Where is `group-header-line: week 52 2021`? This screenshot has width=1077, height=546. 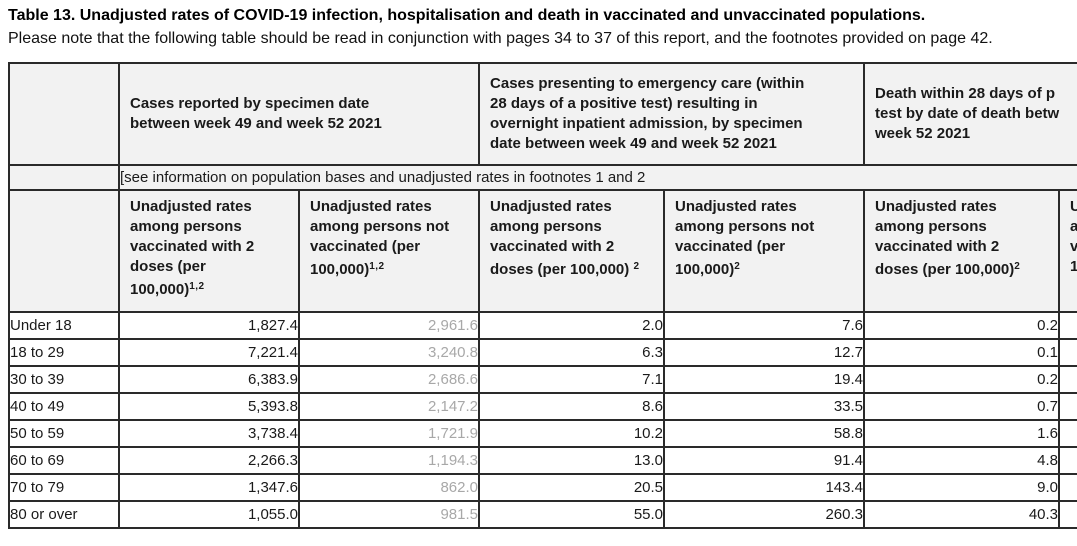
group-header-line: week 52 2021 is located at coordinates (923, 133).